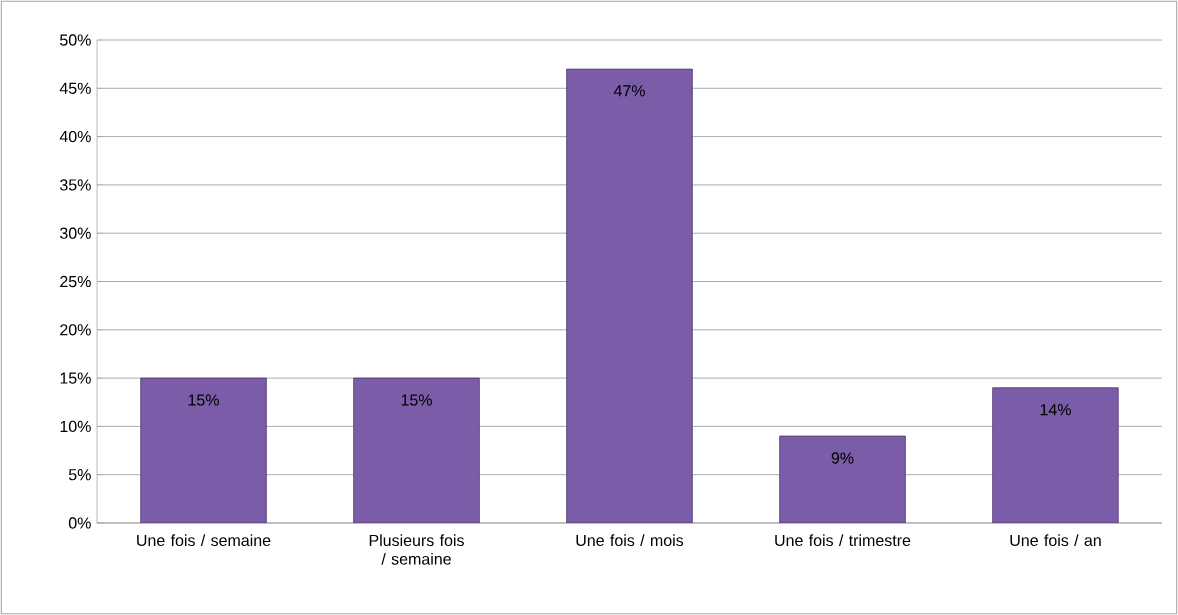 The width and height of the screenshot is (1178, 615). I want to click on y-tick-label: 15%, so click(75, 378).